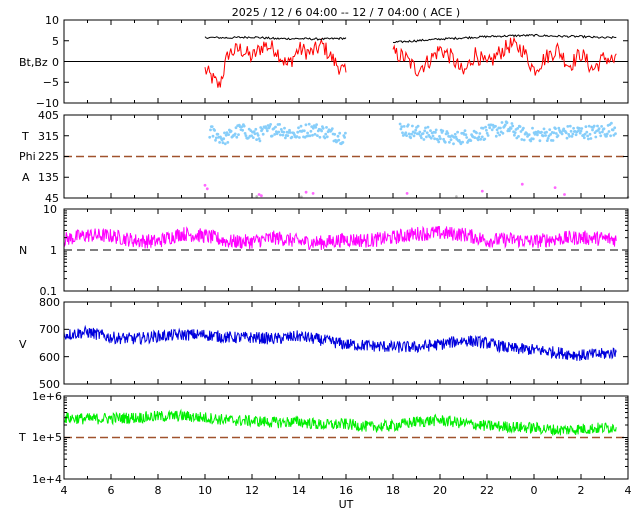  I want to click on density-tick-label: 1, so click(53, 250).